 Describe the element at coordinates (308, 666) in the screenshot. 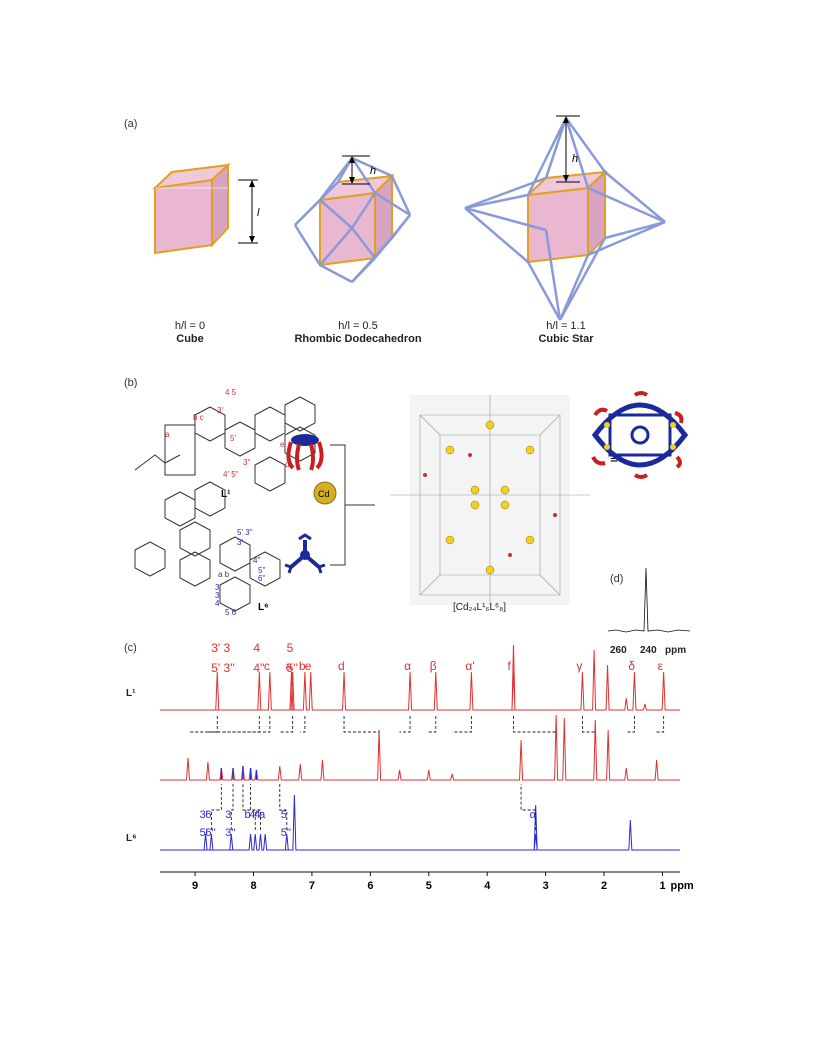

I see `l1-peak-label: e` at that location.